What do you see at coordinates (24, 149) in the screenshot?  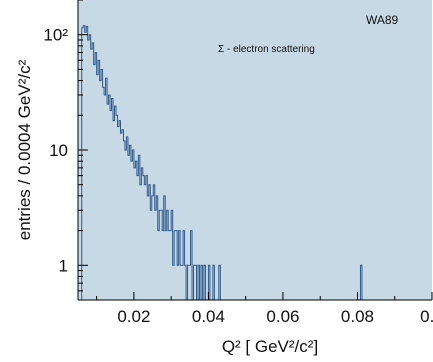 I see `y-axis-label: entries / 0.0004 GeV²/c²` at bounding box center [24, 149].